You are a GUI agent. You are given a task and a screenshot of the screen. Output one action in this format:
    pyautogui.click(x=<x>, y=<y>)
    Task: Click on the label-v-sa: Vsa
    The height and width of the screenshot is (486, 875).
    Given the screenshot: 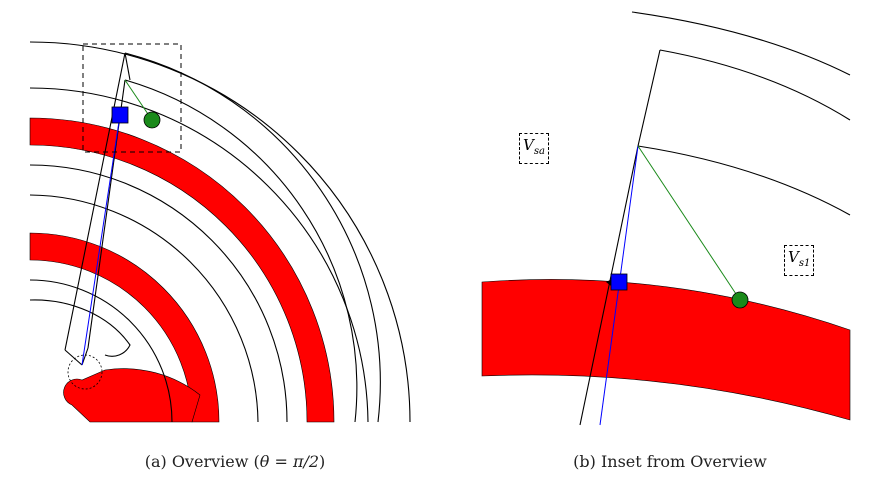 What is the action you would take?
    pyautogui.click(x=534, y=148)
    